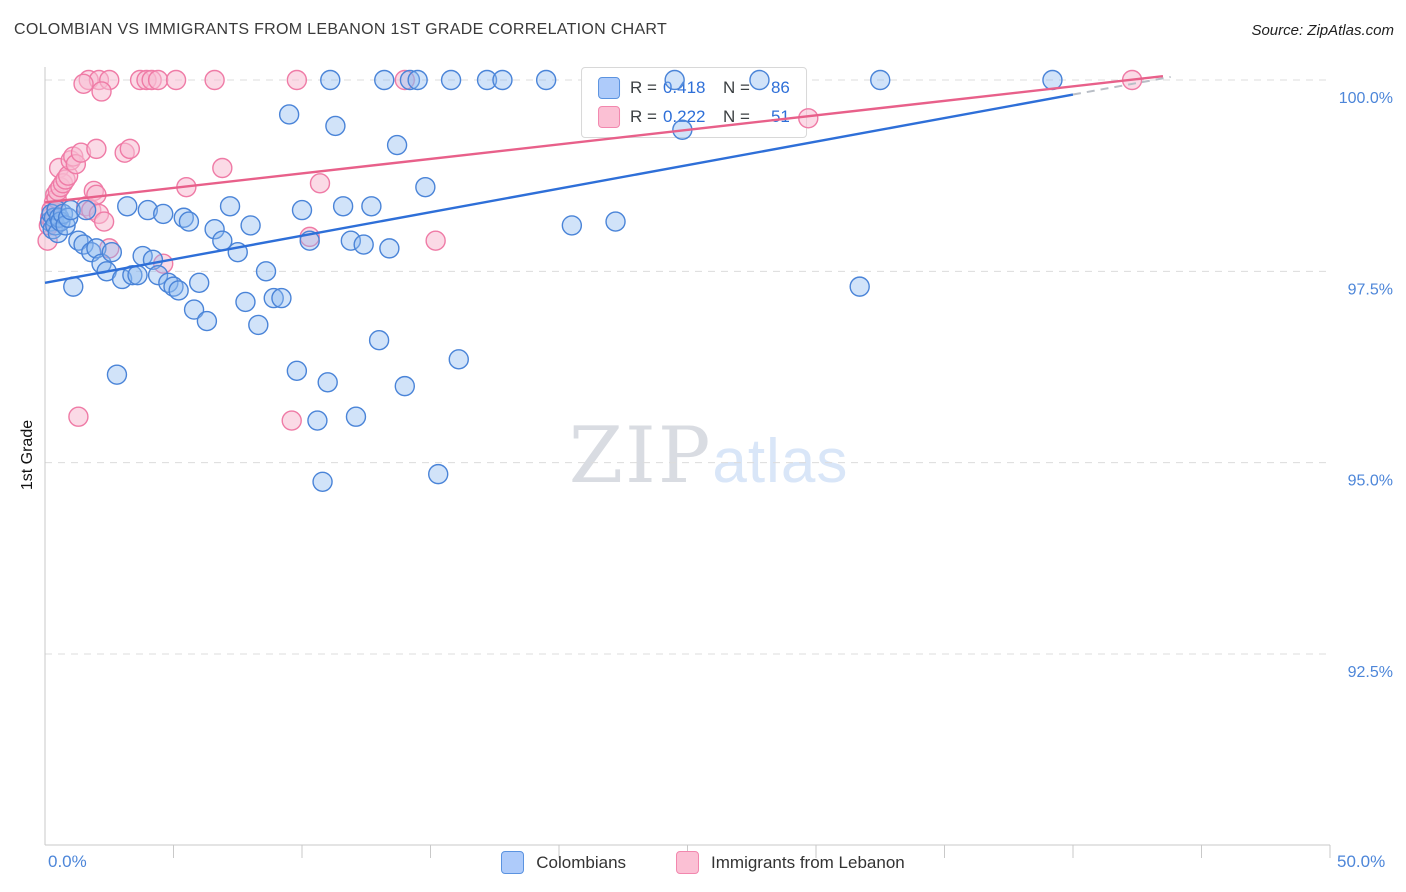 Image resolution: width=1406 pixels, height=892 pixels. Describe the element at coordinates (1366, 98) in the screenshot. I see `y-tick-label: 100.0%` at that location.